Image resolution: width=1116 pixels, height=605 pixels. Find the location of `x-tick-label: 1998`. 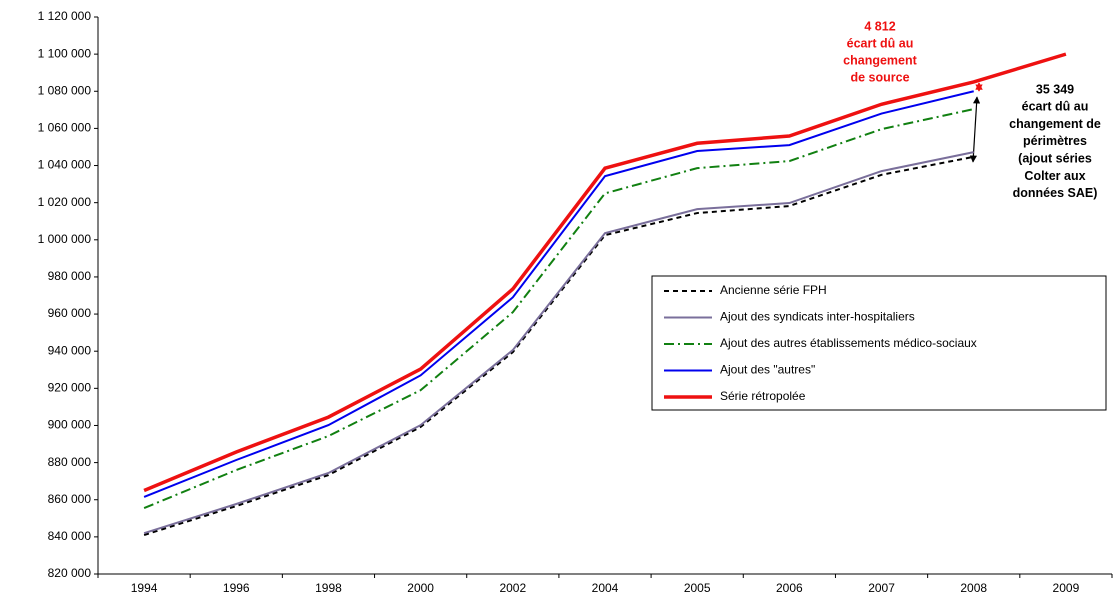

x-tick-label: 1998 is located at coordinates (328, 588).